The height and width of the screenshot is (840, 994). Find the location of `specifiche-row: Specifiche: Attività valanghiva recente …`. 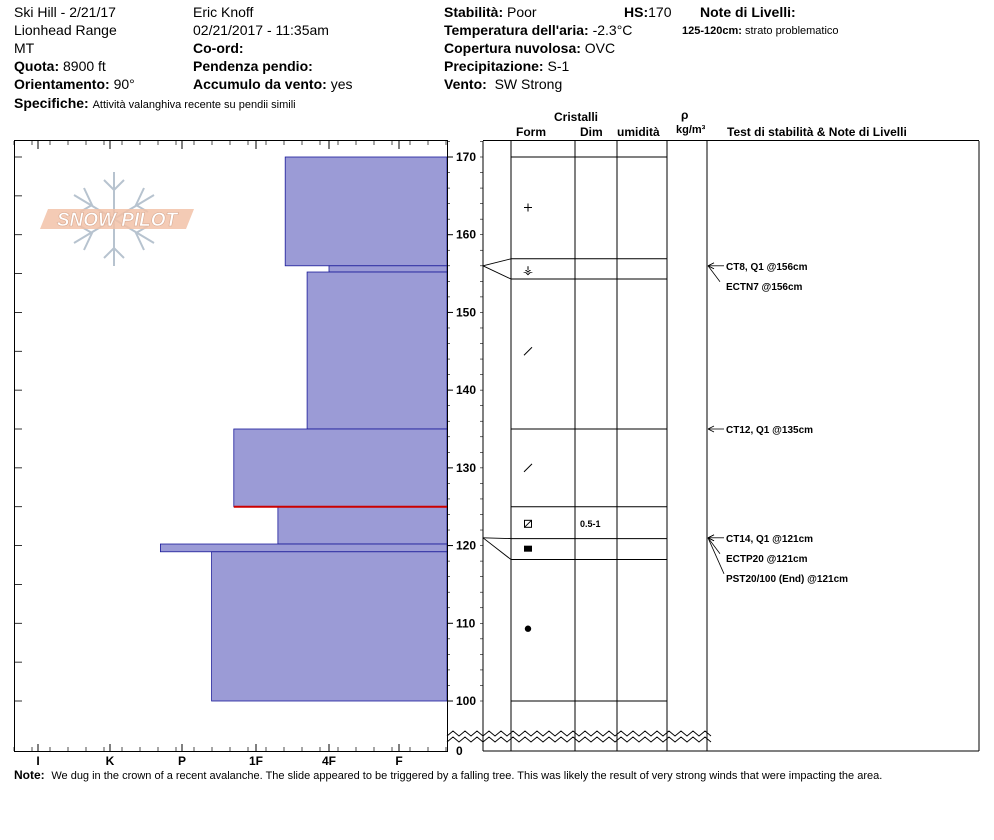

specifiche-row: Specifiche: Attività valanghiva recente … is located at coordinates (155, 103).